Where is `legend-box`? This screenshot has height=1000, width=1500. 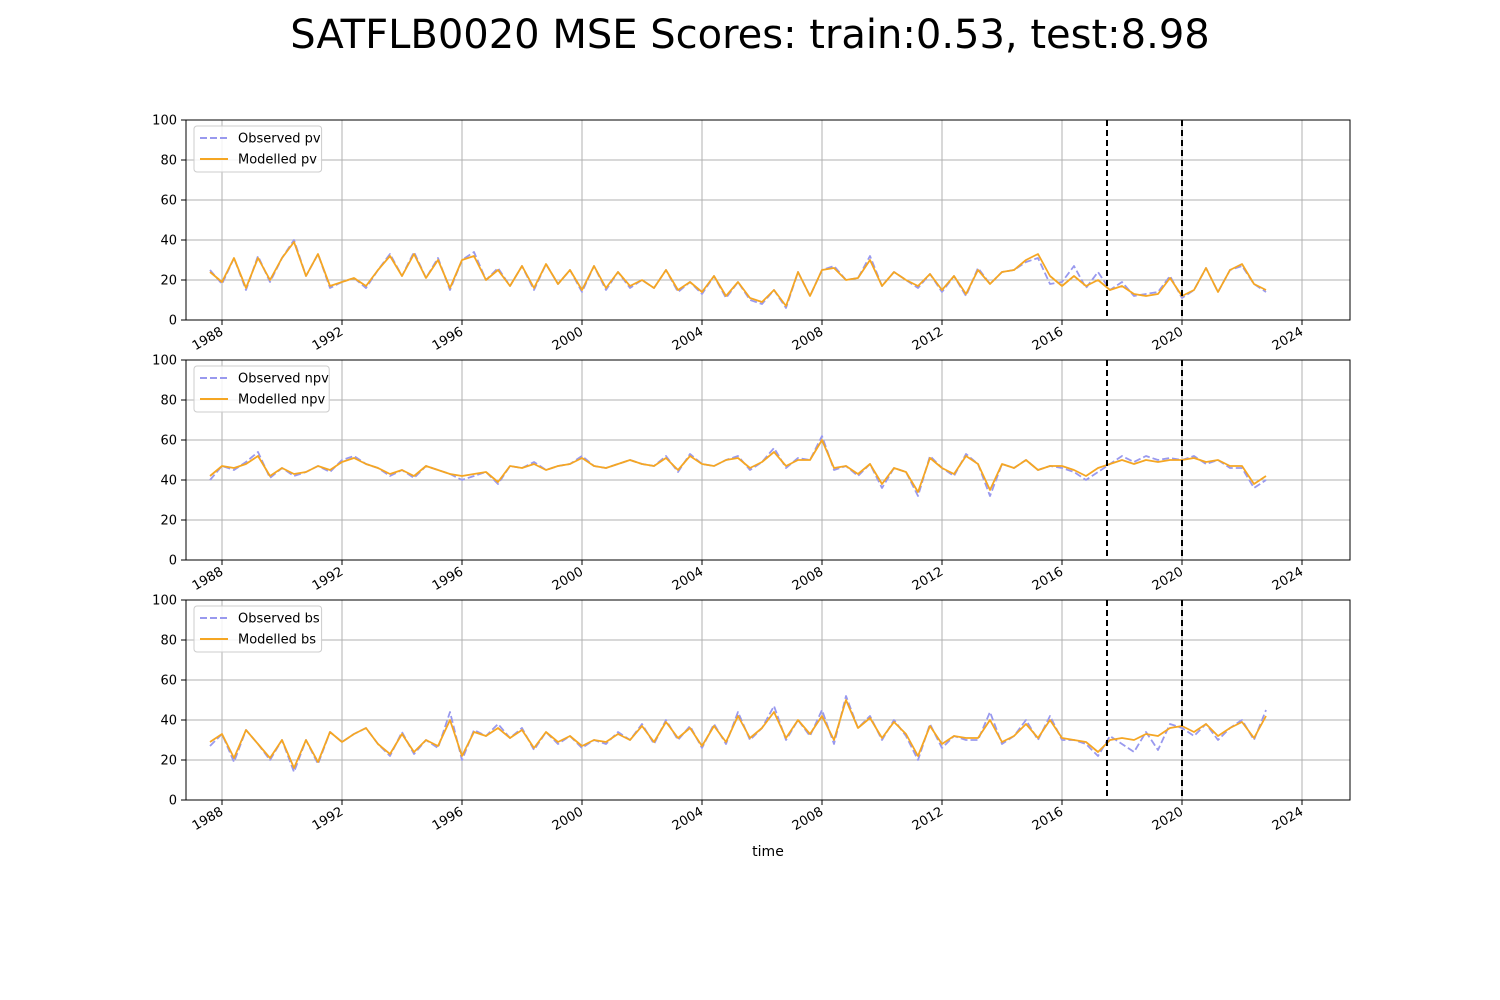
legend-box is located at coordinates (261, 389).